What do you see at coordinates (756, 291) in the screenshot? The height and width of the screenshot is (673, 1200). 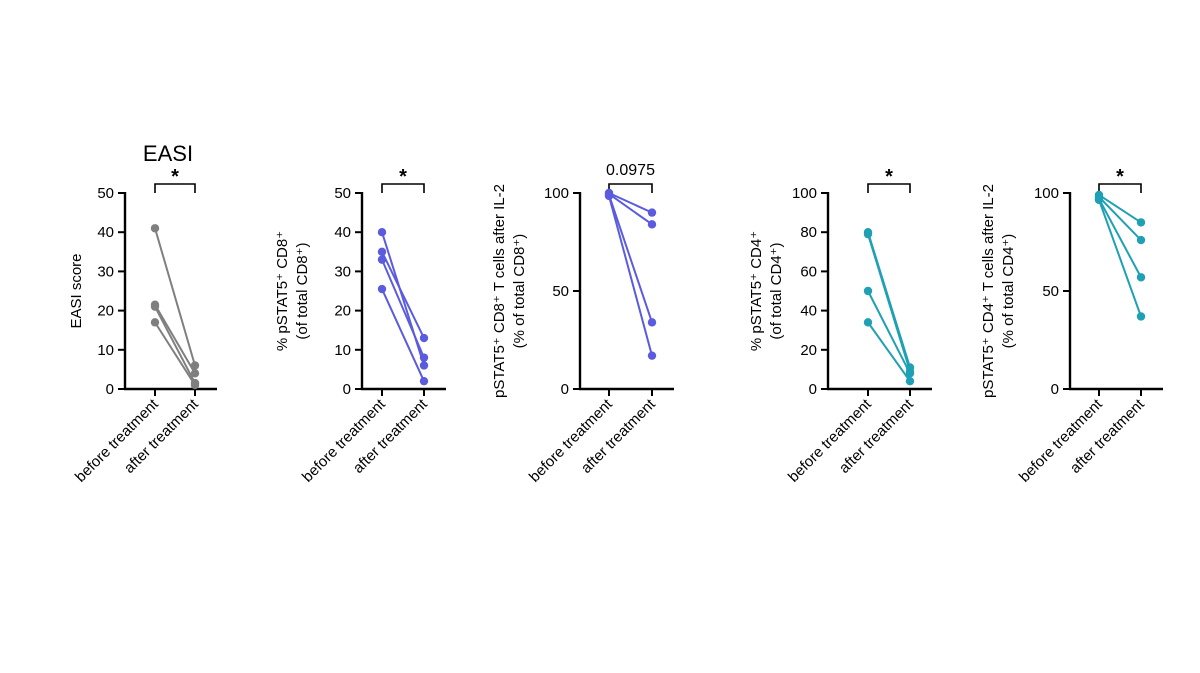 I see `y-axis-label-line: % pSTAT5⁺ CD4⁺` at bounding box center [756, 291].